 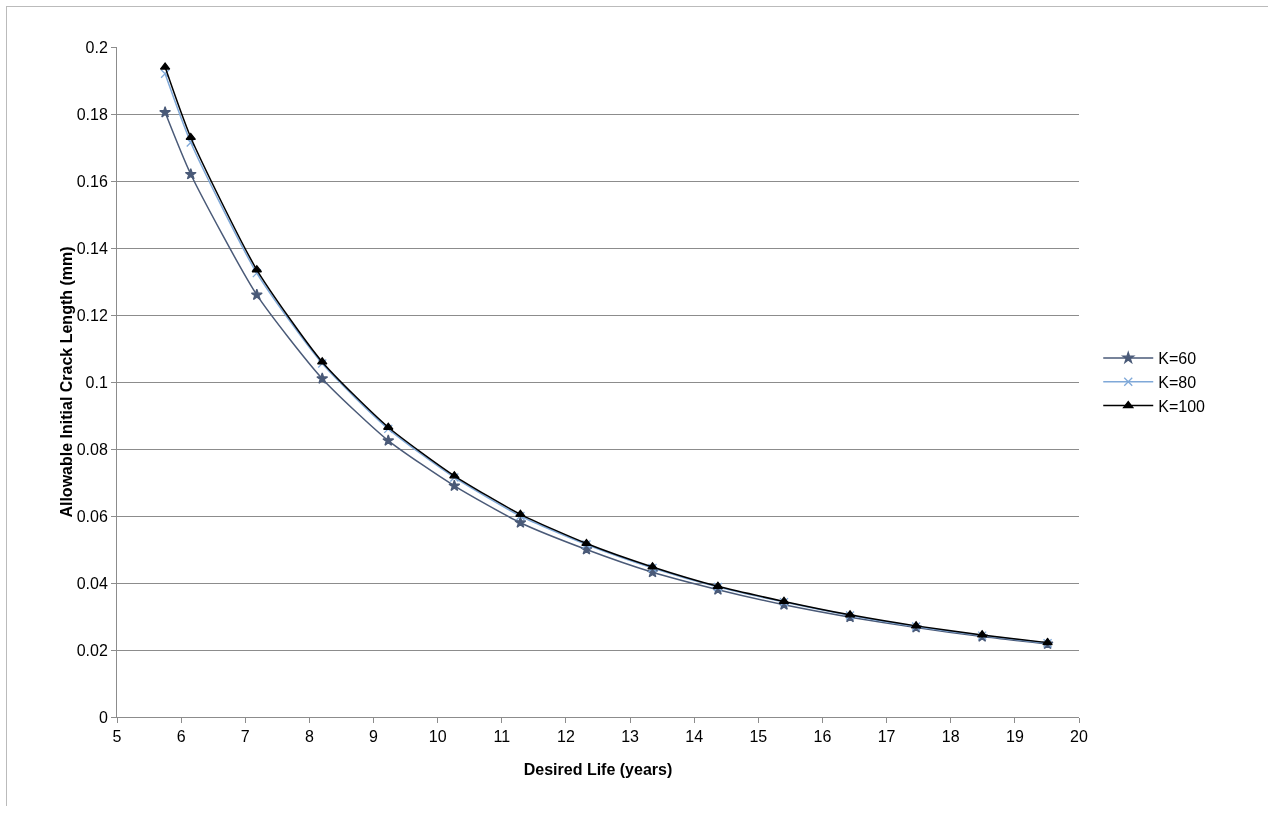 What do you see at coordinates (66, 382) in the screenshot?
I see `y-axis-title: Allowable Initial Crack Length (mm)` at bounding box center [66, 382].